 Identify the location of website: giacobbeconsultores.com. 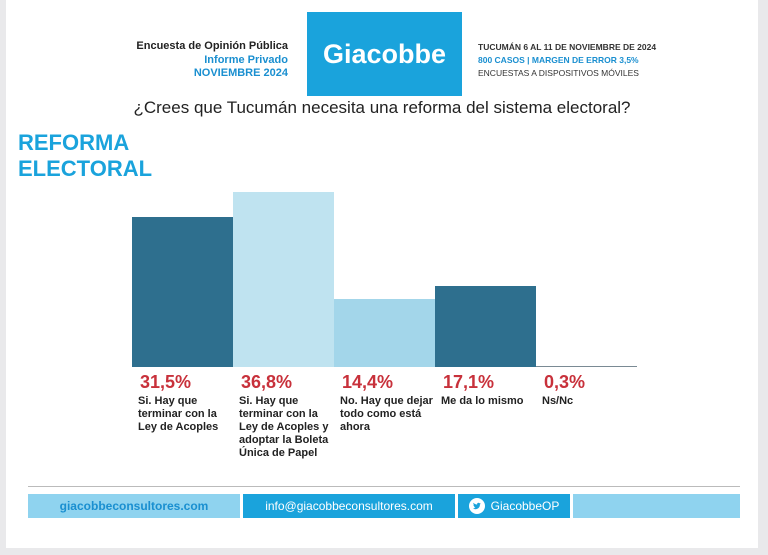
(134, 506).